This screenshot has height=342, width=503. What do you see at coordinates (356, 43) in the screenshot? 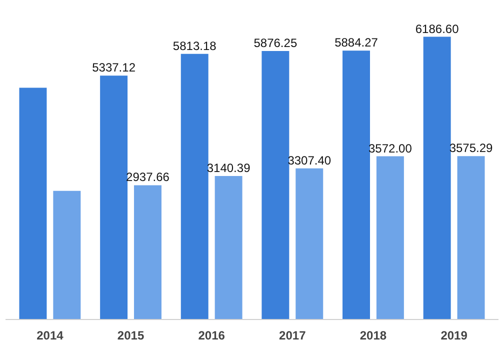
I see `data-label: 5884.27` at bounding box center [356, 43].